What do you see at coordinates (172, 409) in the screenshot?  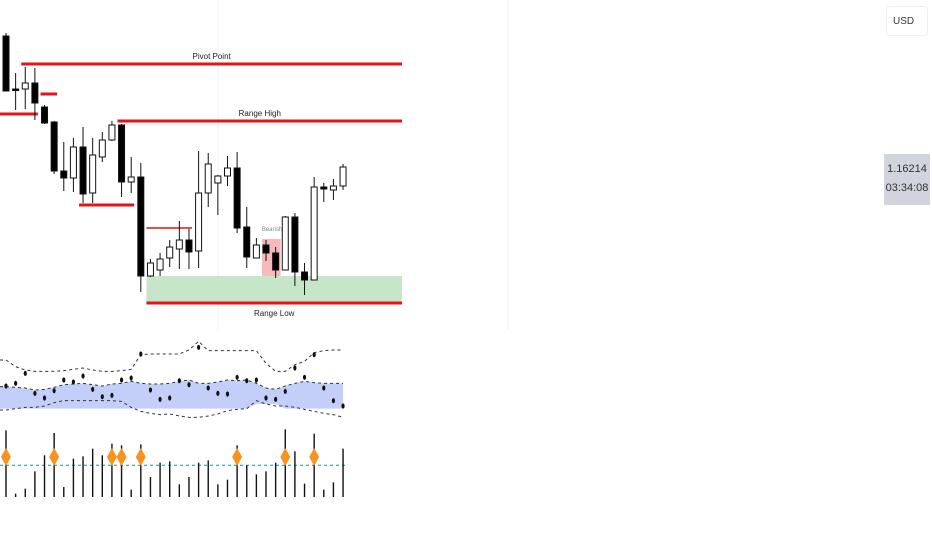 I see `lower-envelope` at bounding box center [172, 409].